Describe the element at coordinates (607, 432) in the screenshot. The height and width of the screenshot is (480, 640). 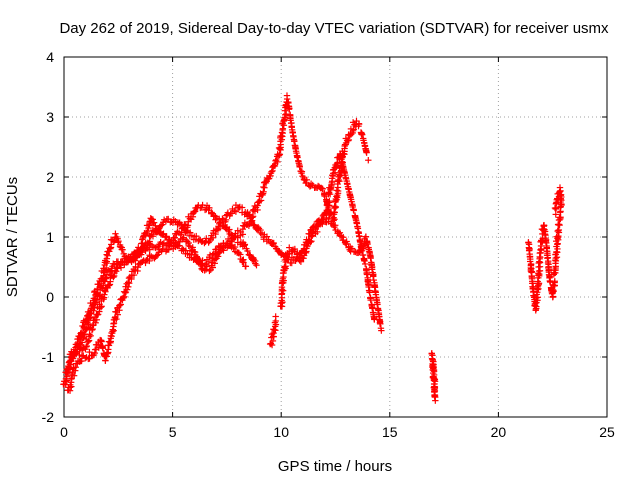
I see `x-tick-label: 25` at that location.